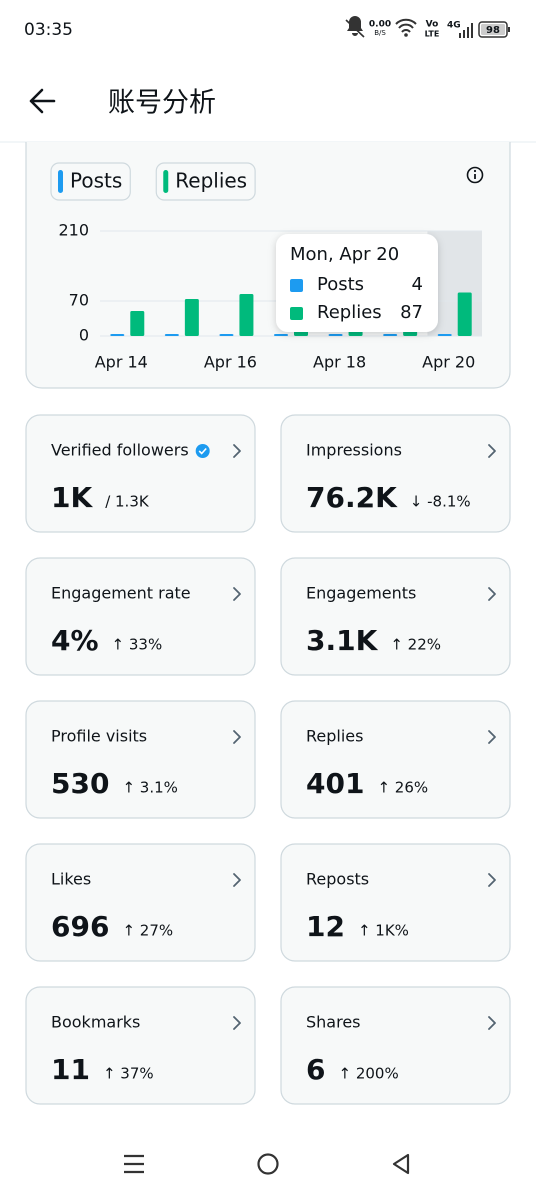 The width and height of the screenshot is (536, 1200). What do you see at coordinates (80, 783) in the screenshot?
I see `metric-value: 530` at bounding box center [80, 783].